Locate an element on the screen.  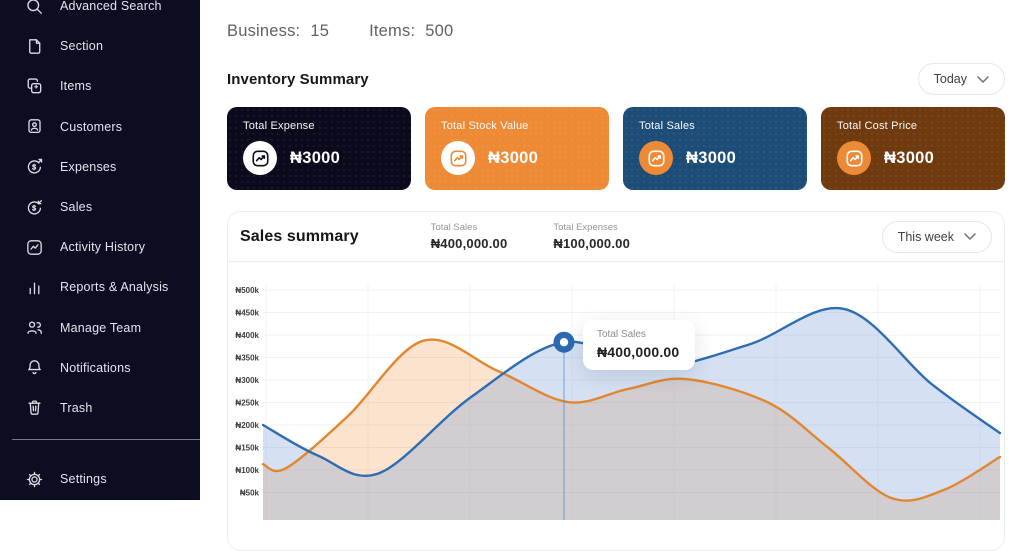
search-icon is located at coordinates (34, 8).